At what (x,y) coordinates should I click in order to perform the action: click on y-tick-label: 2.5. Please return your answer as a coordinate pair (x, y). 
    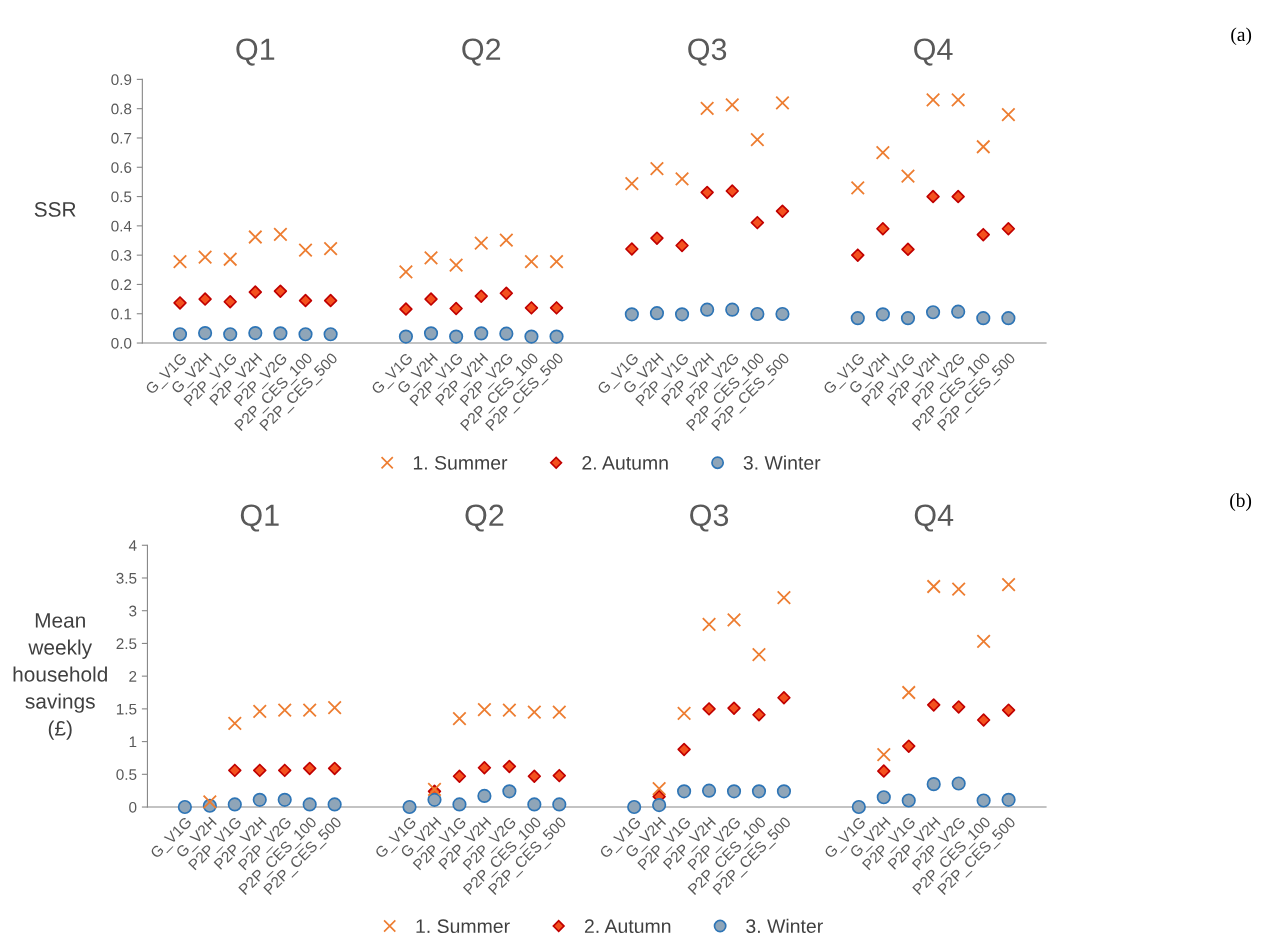
    Looking at the image, I should click on (126, 644).